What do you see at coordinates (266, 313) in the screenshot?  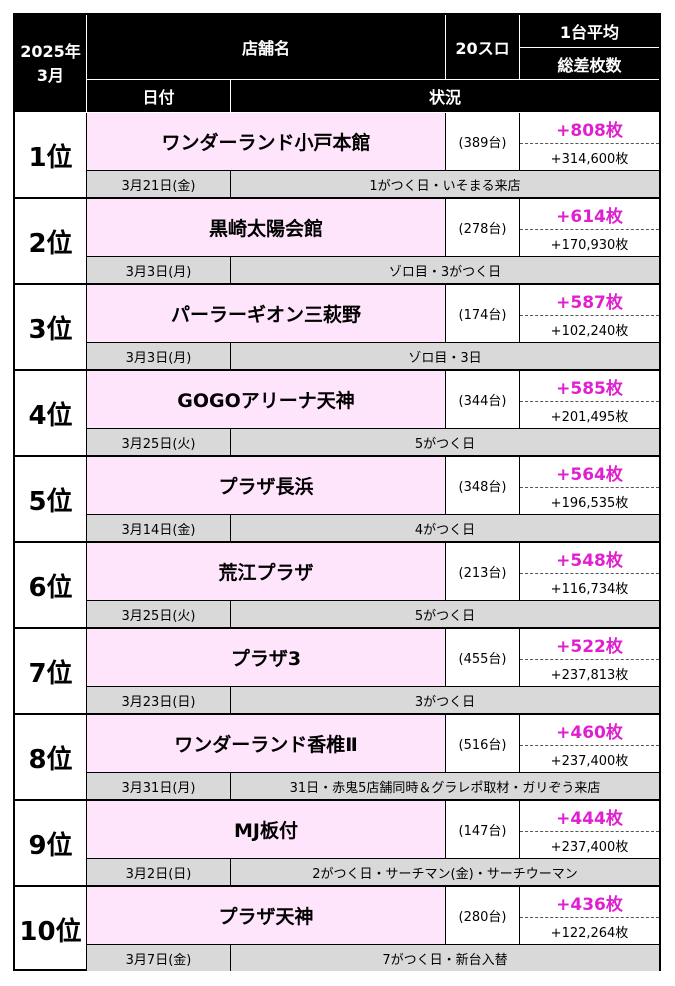 I see `store-name: パーラーギオン三萩野` at bounding box center [266, 313].